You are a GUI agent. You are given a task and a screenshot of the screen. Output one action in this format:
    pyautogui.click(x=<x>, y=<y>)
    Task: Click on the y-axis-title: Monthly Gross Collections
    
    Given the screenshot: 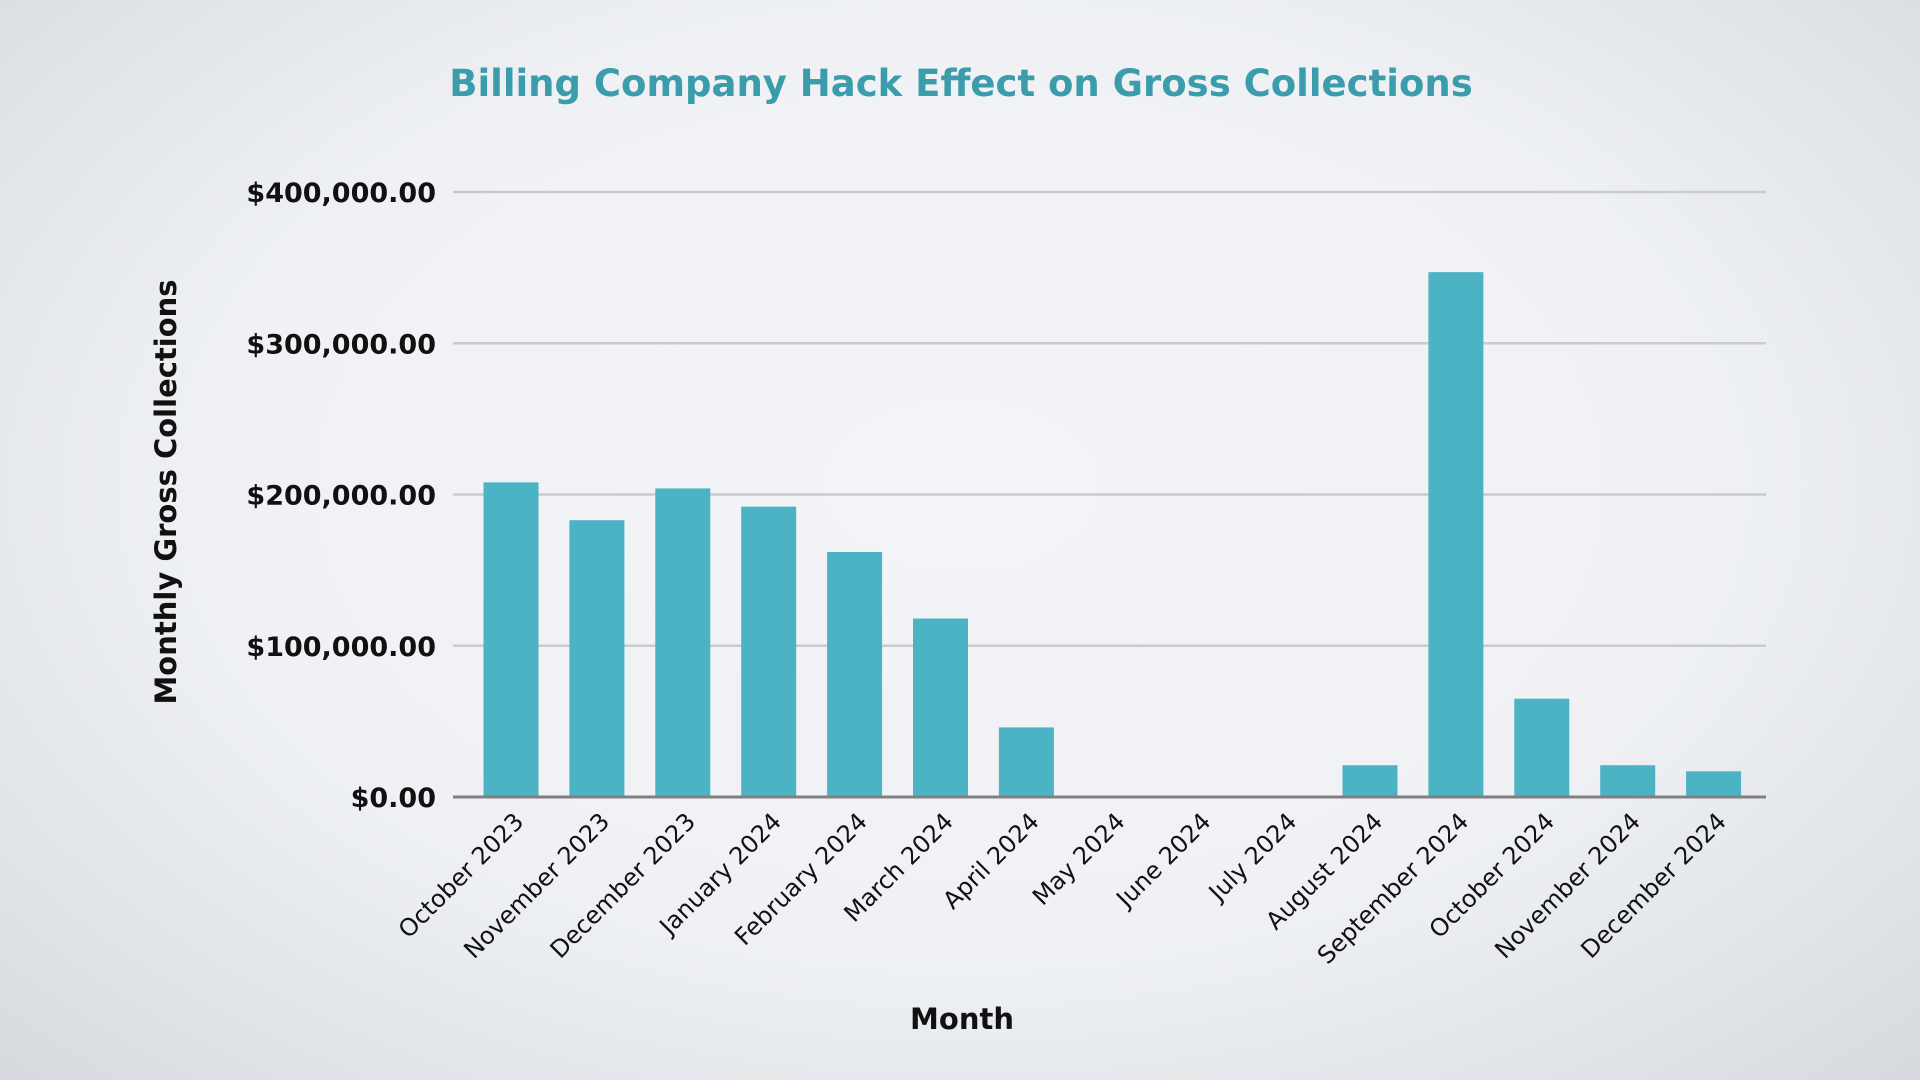 What is the action you would take?
    pyautogui.click(x=166, y=491)
    